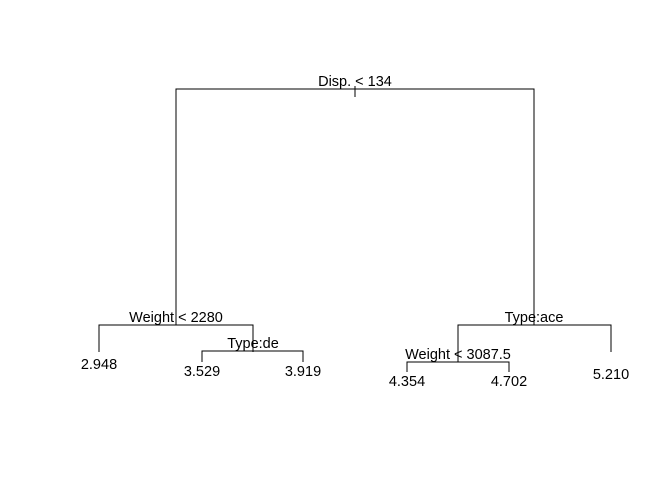  I want to click on root-split-label: Disp. < 134, so click(355, 82).